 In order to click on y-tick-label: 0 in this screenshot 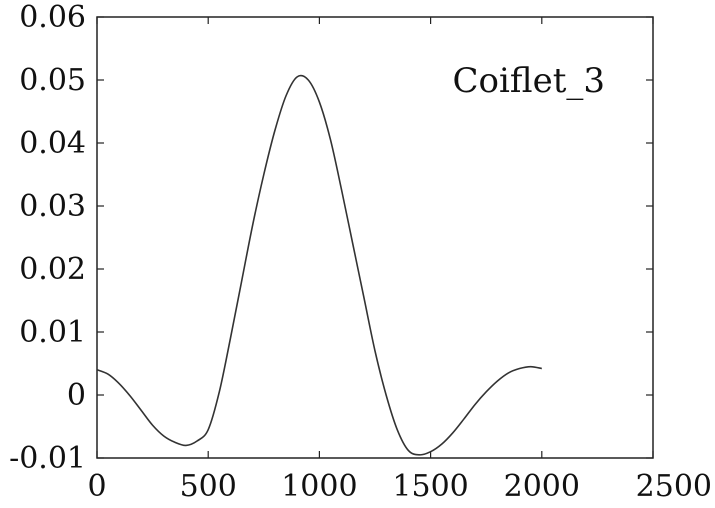, I will do `click(76, 395)`.